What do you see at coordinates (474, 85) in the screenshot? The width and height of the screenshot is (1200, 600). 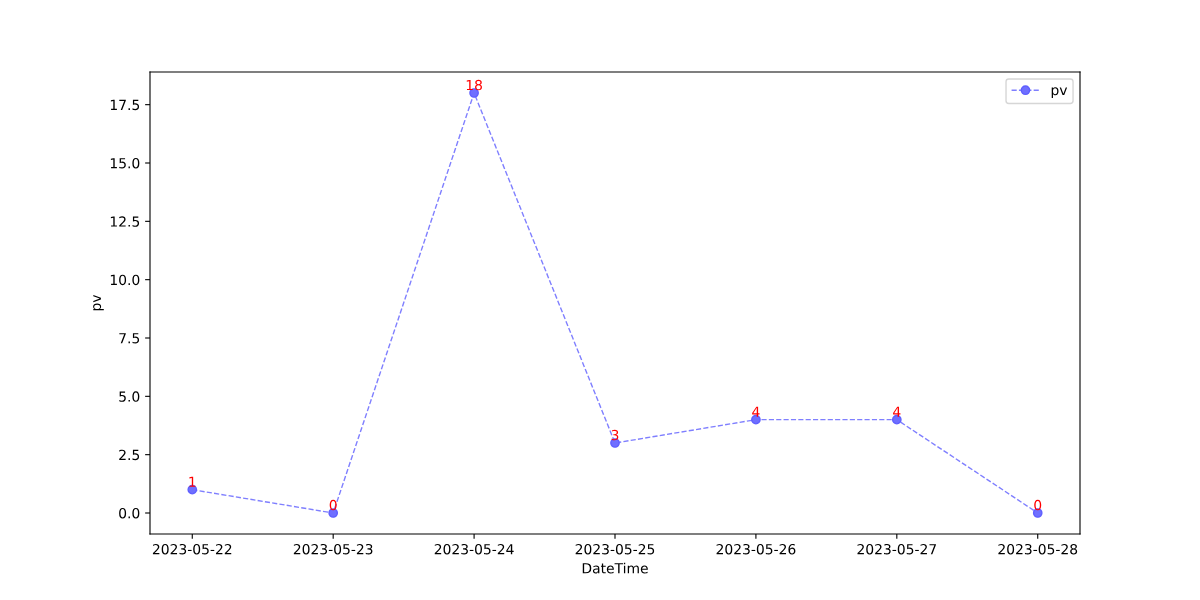 I see `data-label: 18` at bounding box center [474, 85].